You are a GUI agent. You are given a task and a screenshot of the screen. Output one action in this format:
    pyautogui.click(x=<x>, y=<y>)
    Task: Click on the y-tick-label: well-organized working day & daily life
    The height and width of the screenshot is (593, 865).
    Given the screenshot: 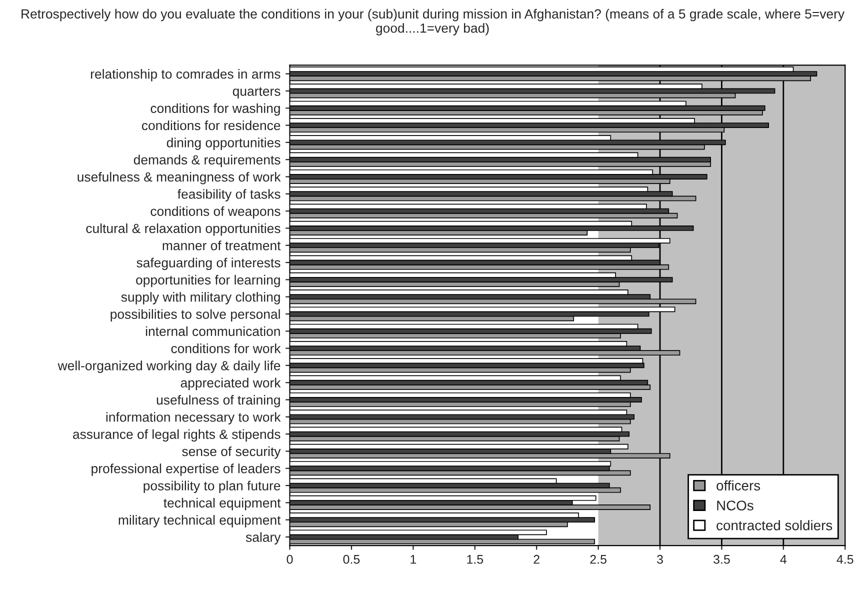 What is the action you would take?
    pyautogui.click(x=169, y=366)
    